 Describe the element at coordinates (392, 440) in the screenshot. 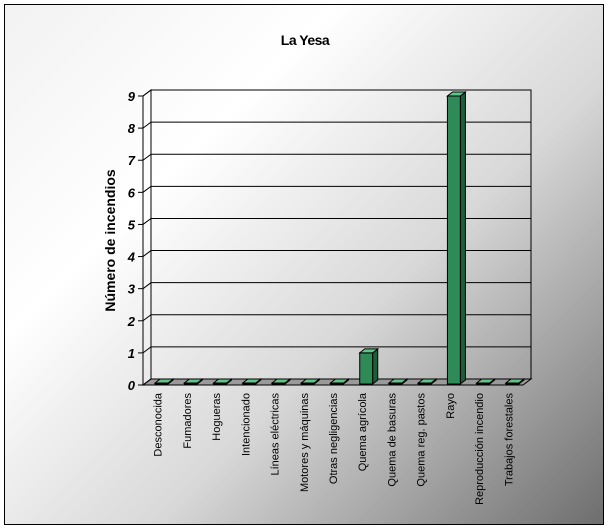

I see `x-tick-label: Quema de basuras` at that location.